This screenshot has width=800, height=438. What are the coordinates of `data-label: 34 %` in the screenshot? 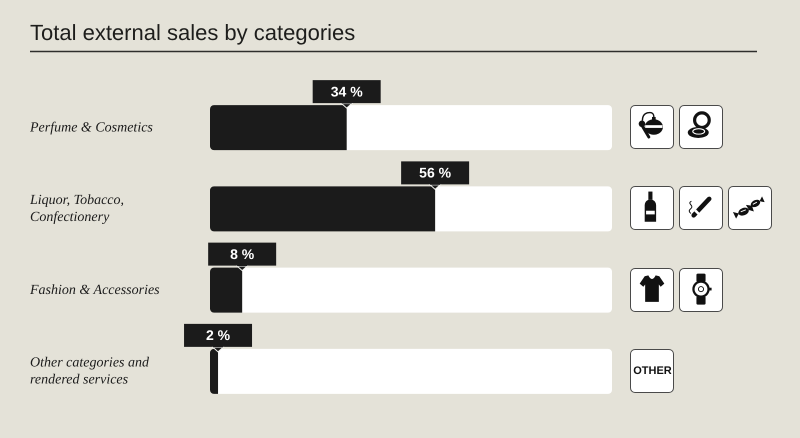 It's located at (347, 91).